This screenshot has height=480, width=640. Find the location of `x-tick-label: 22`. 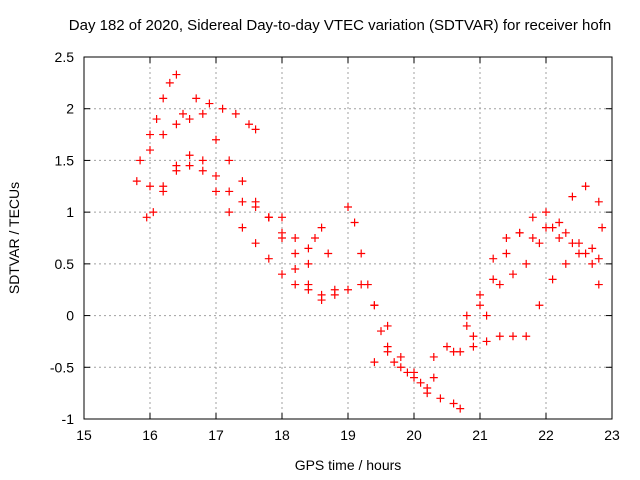

x-tick-label: 22 is located at coordinates (546, 435).